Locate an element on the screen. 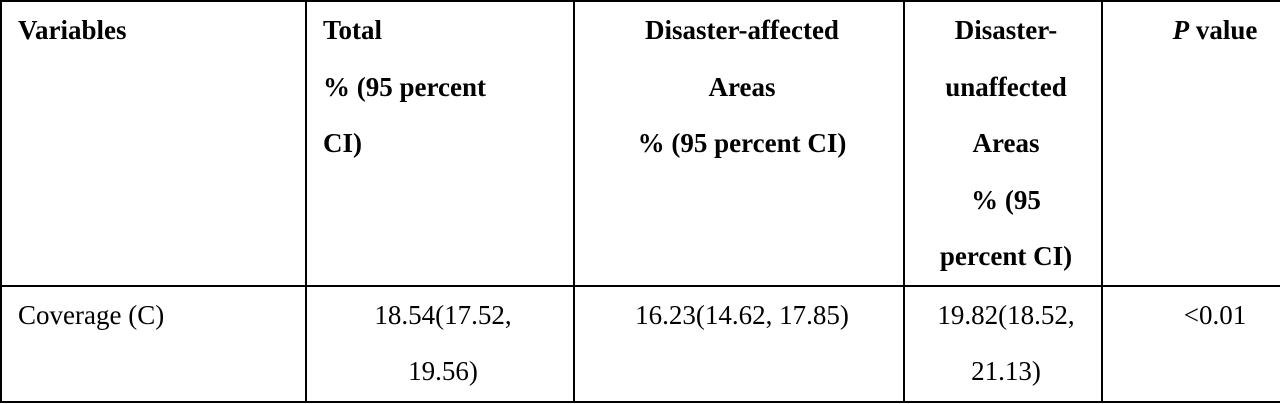 This screenshot has width=1280, height=404. header-variables-text: Variables is located at coordinates (72, 30).